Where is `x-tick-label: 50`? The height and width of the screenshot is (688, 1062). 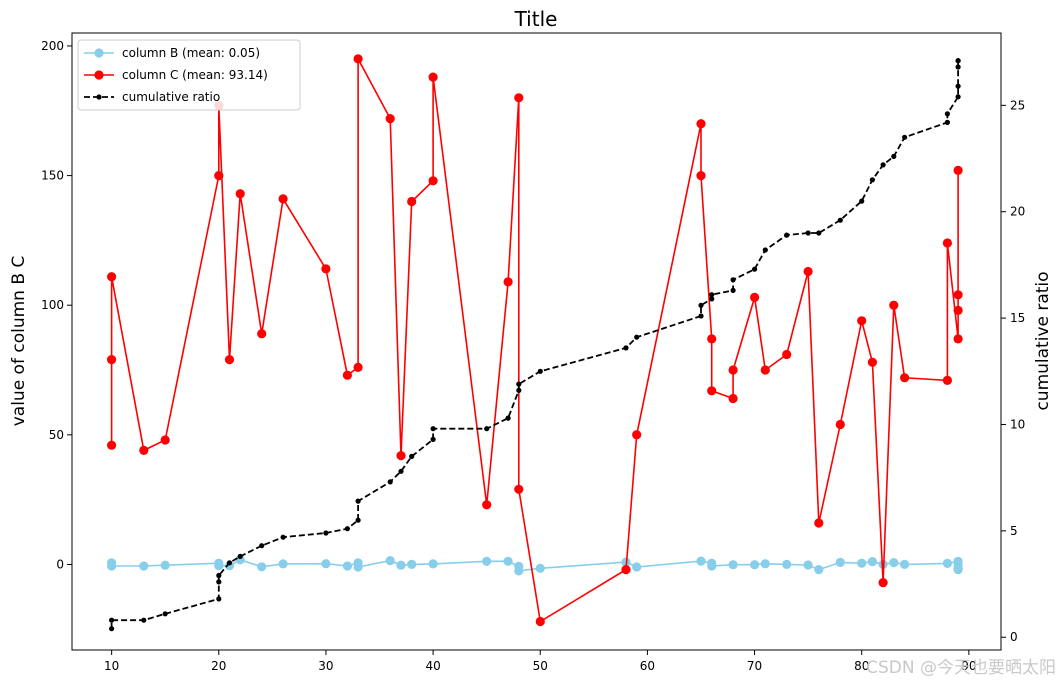 x-tick-label: 50 is located at coordinates (540, 666).